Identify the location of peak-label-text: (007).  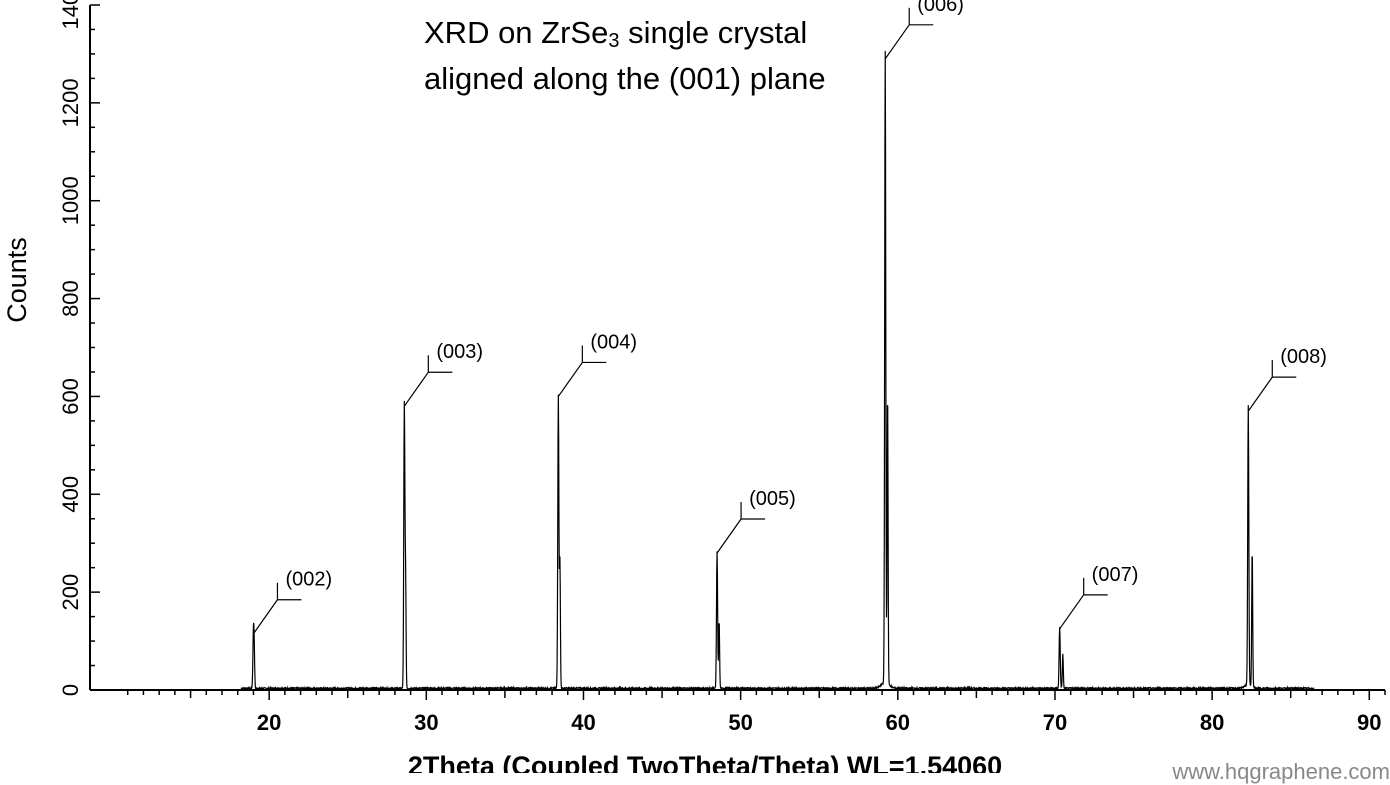
(1115, 575).